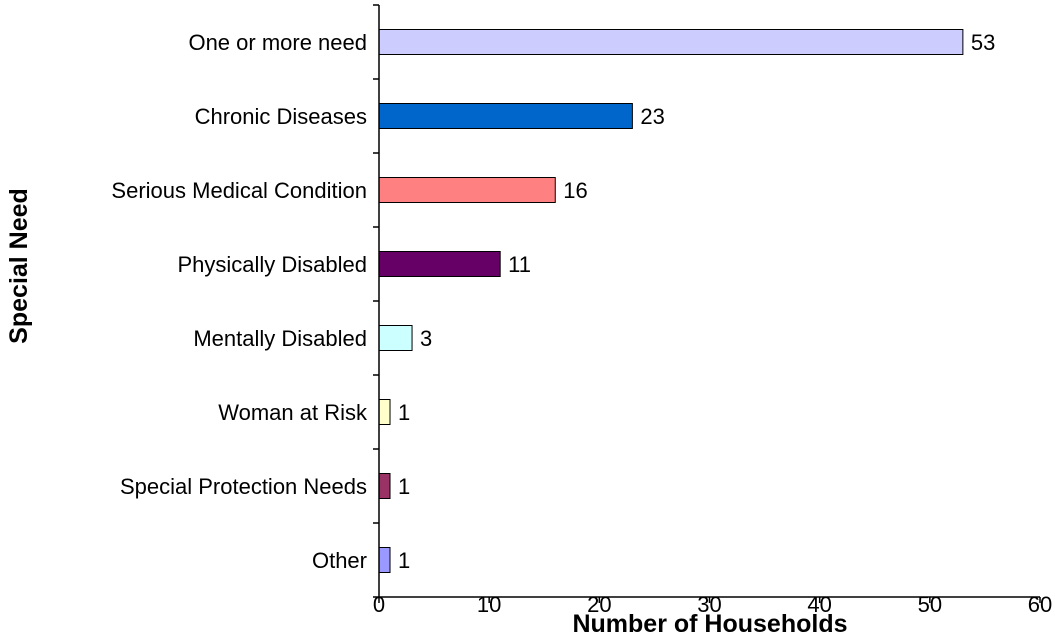 Image resolution: width=1055 pixels, height=637 pixels. What do you see at coordinates (930, 604) in the screenshot?
I see `x-tick-label: 50` at bounding box center [930, 604].